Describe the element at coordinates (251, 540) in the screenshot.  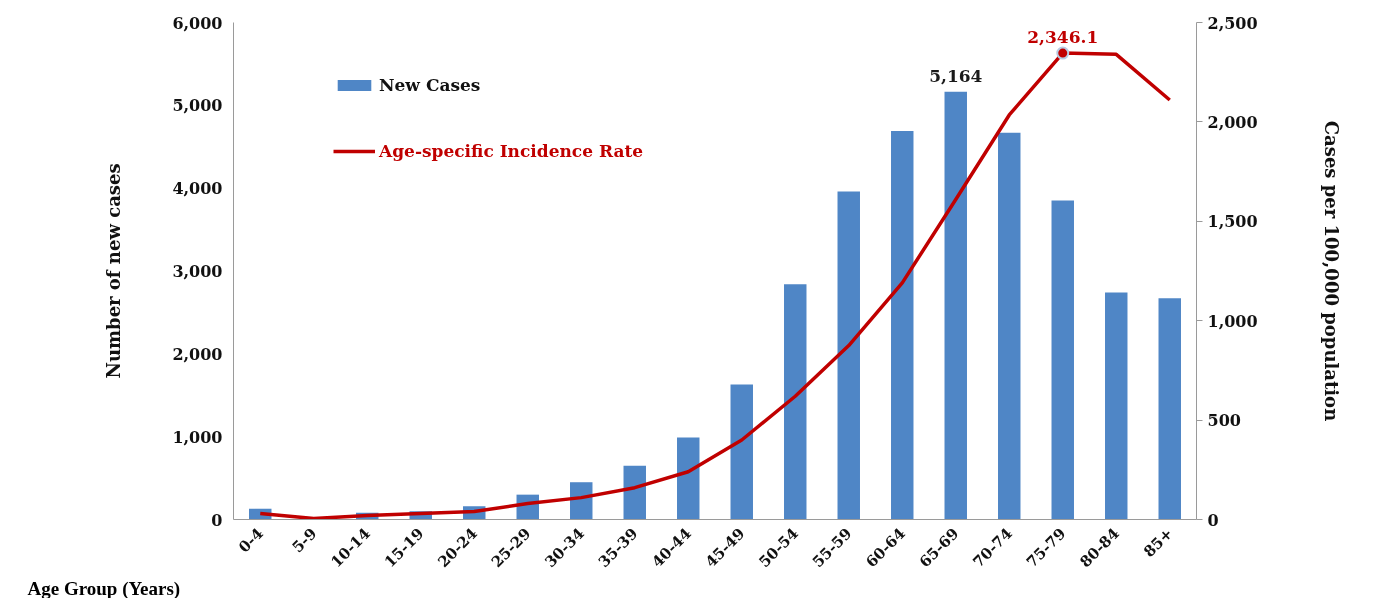
I see `x-tick-label: 0-4` at that location.